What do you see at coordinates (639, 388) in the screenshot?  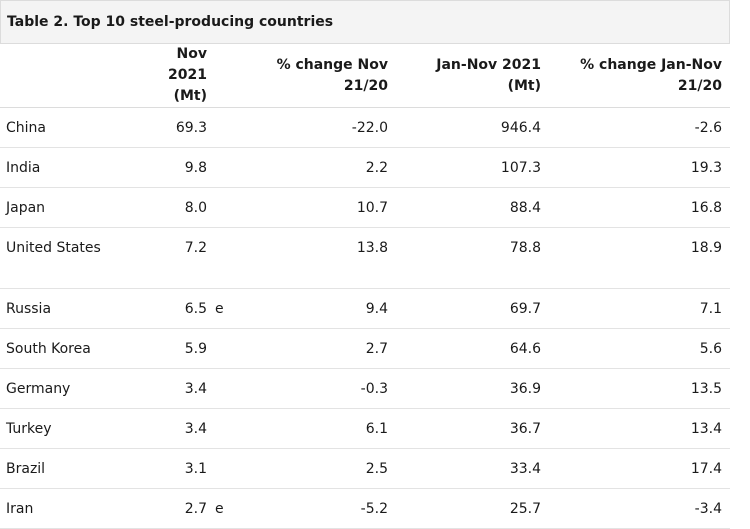 I see `pct-change-jan-nov-cell: 13.5` at bounding box center [639, 388].